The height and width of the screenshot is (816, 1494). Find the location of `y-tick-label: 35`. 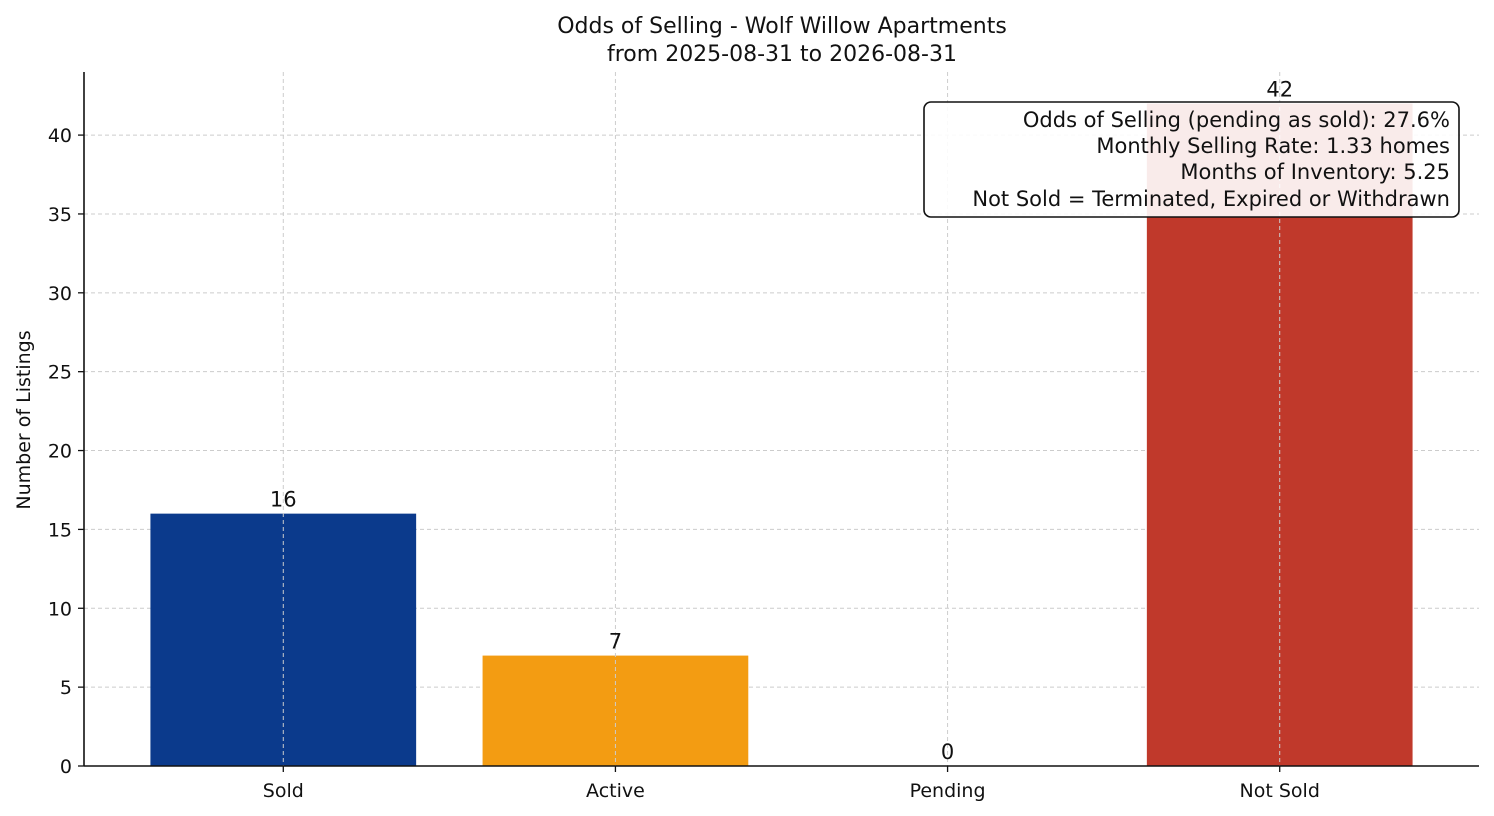

y-tick-label: 35 is located at coordinates (60, 215).